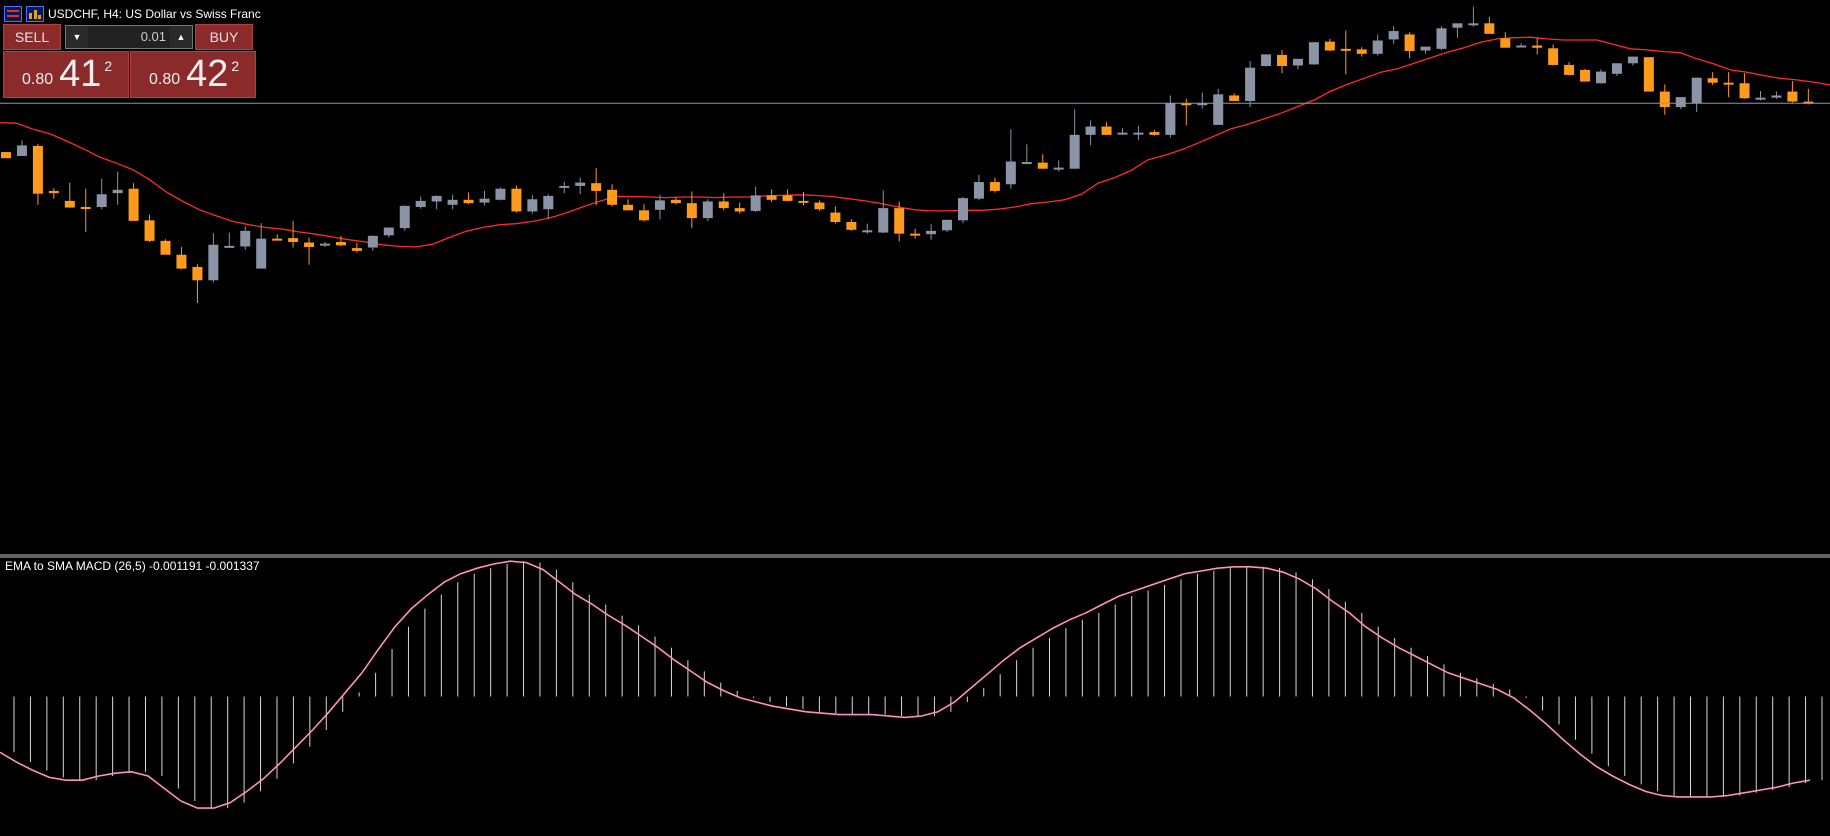 This screenshot has width=1830, height=836. What do you see at coordinates (13, 14) in the screenshot?
I see `chart-menu-icon` at bounding box center [13, 14].